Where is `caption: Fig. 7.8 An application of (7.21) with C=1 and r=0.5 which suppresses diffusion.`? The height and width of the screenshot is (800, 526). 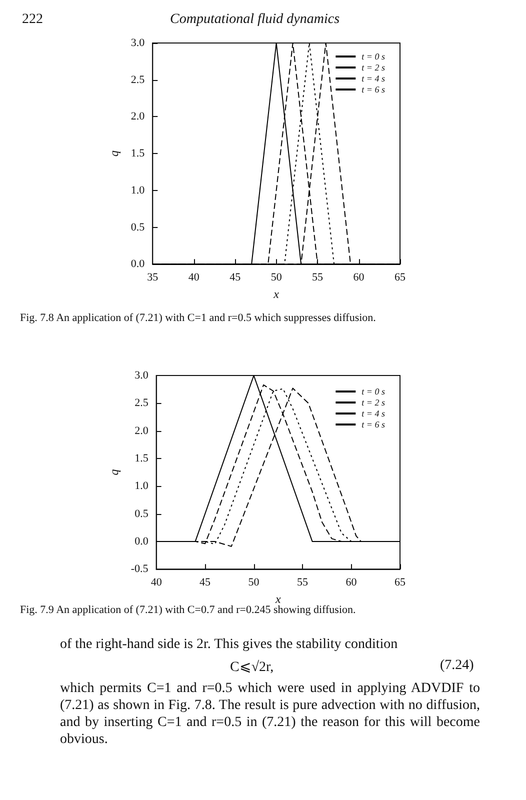 caption: Fig. 7.8 An application of (7.21) with C=1 and r=0.5 which suppresses diffusion. is located at coordinates (198, 318).